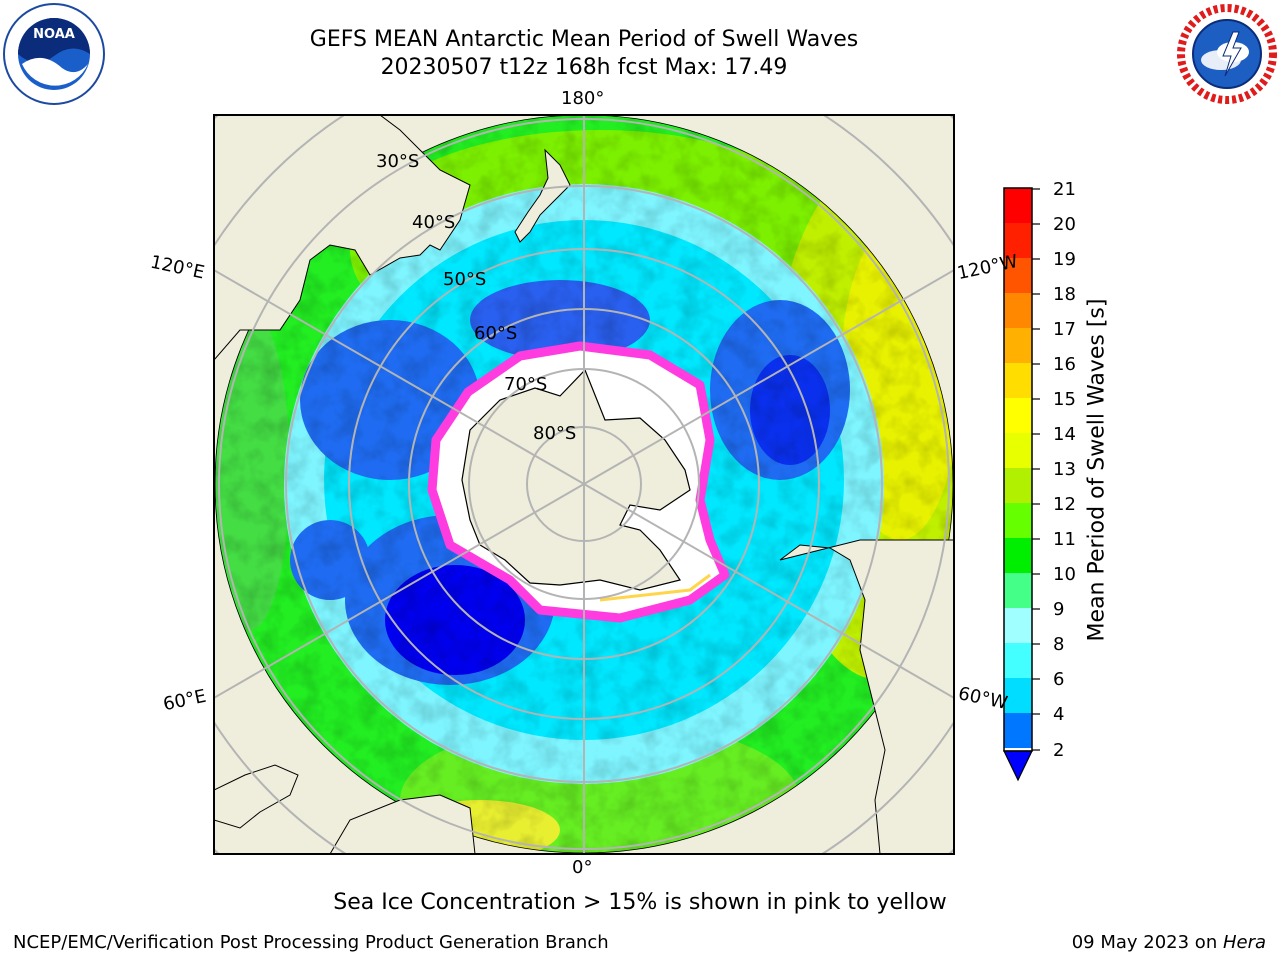 The width and height of the screenshot is (1280, 960). I want to click on cbar-tick: 15, so click(1064, 399).